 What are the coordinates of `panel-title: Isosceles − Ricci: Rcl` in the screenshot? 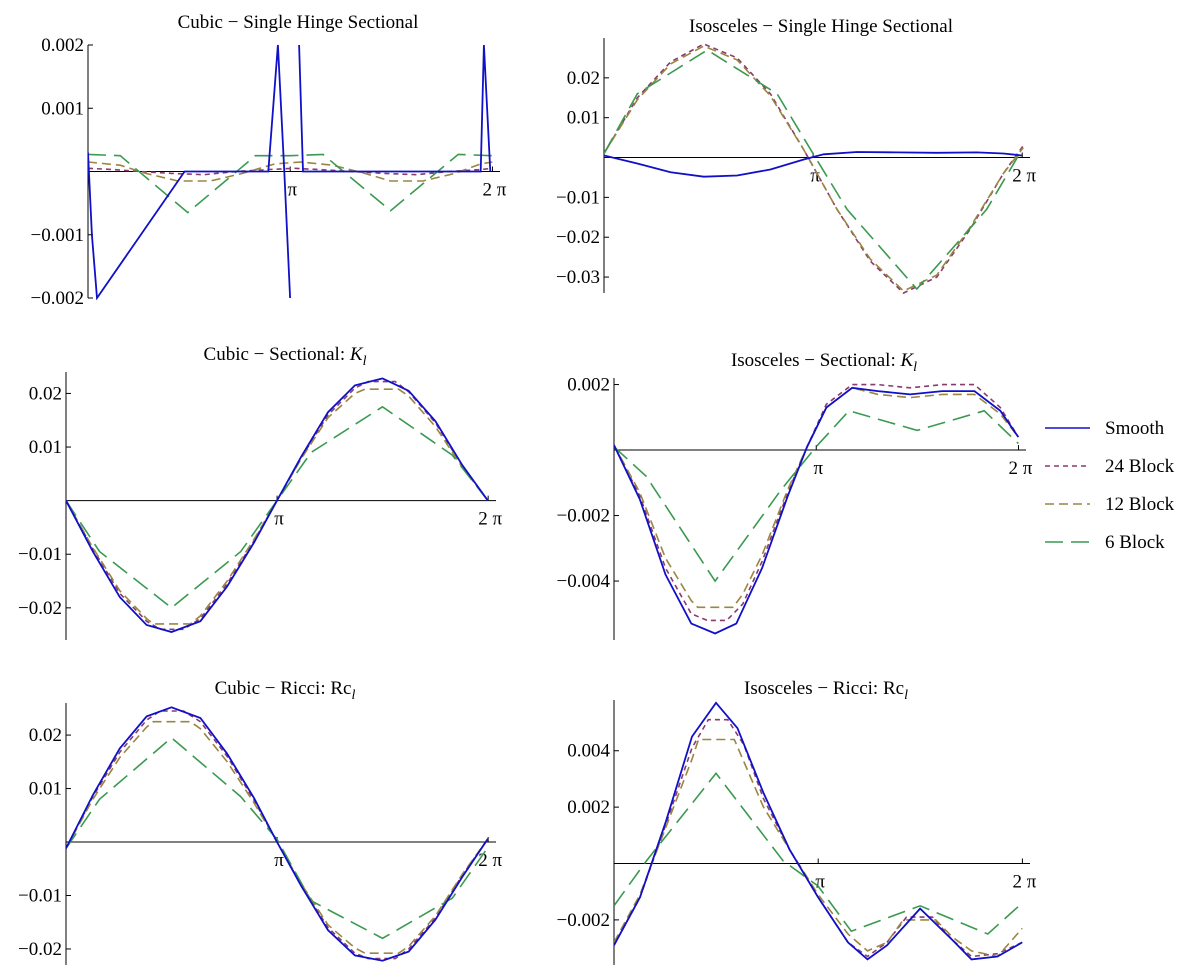 It's located at (826, 690).